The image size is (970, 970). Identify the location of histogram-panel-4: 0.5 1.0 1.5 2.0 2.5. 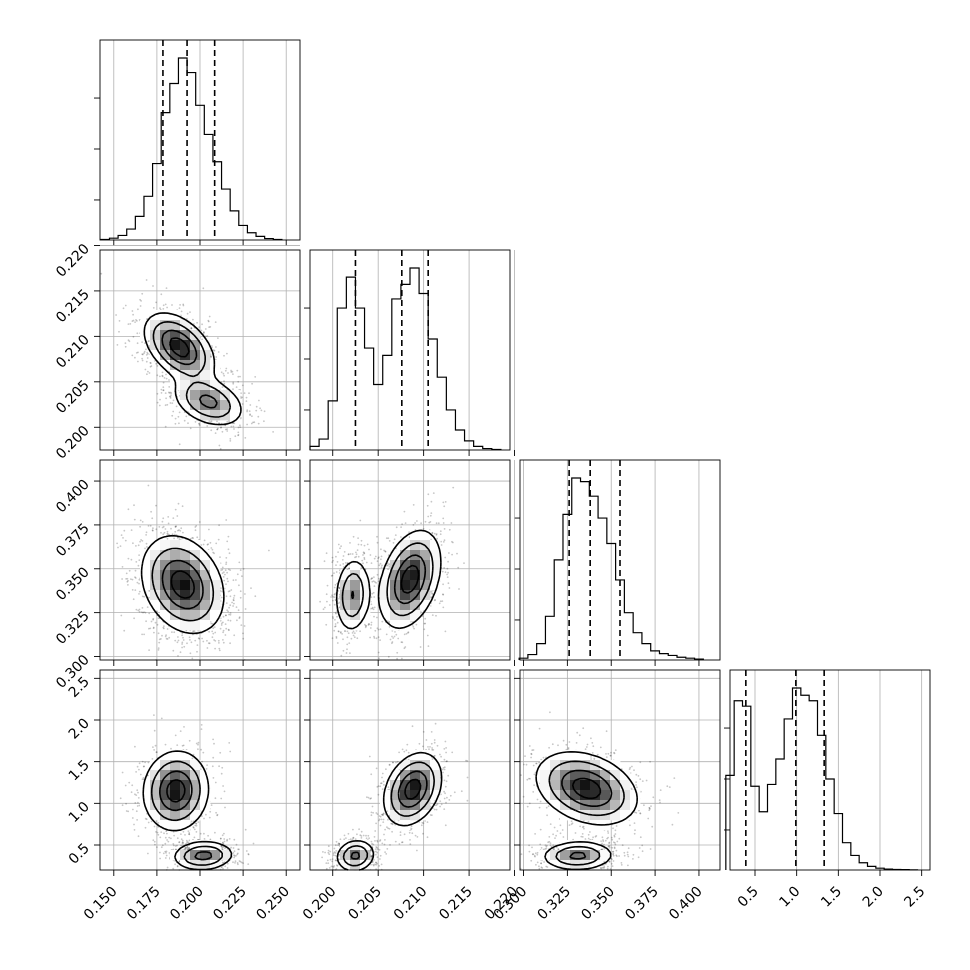
(827, 790).